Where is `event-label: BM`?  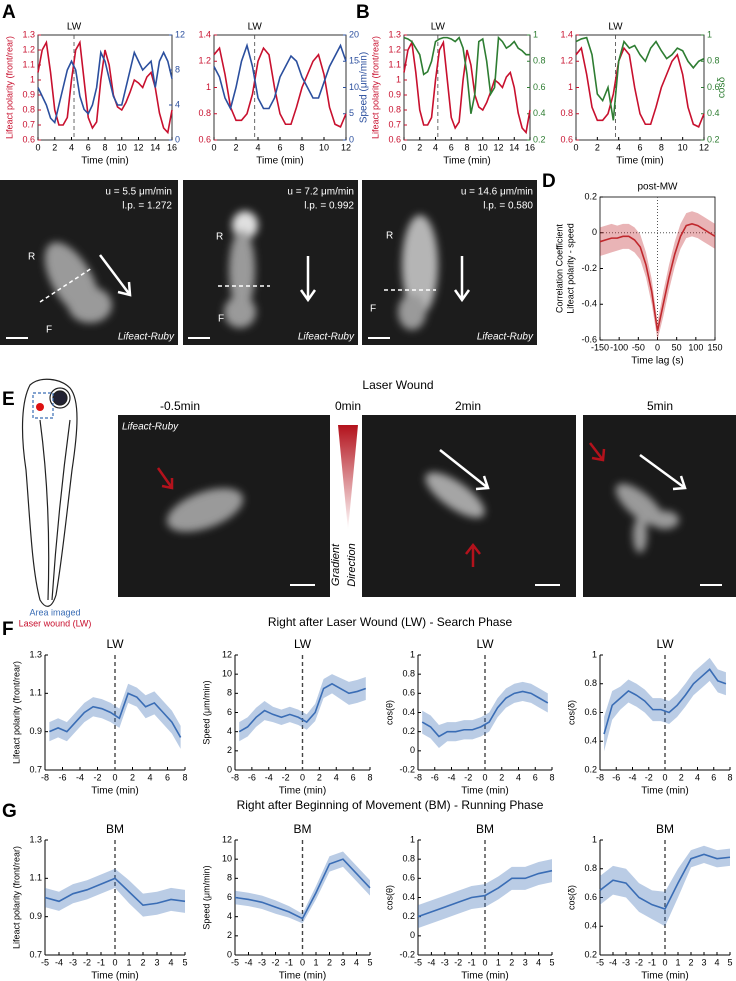
event-label: BM is located at coordinates (485, 829).